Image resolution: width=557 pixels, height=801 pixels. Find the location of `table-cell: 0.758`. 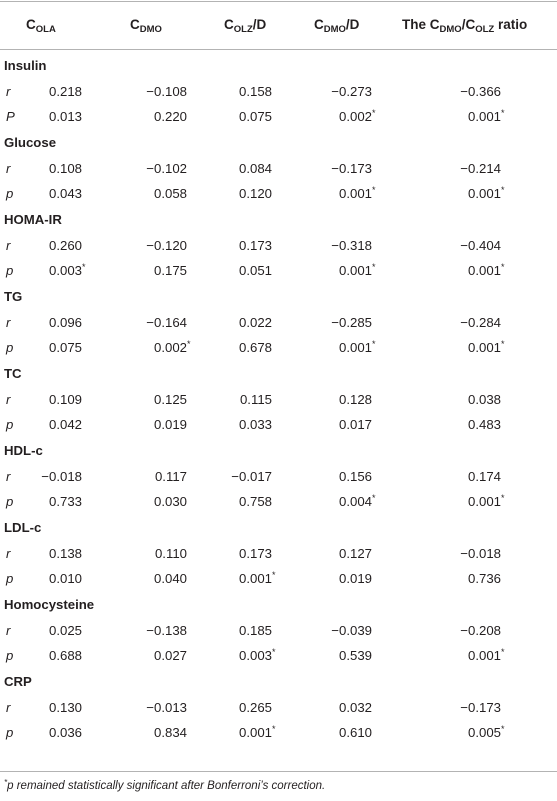

table-cell: 0.758 is located at coordinates (255, 501).